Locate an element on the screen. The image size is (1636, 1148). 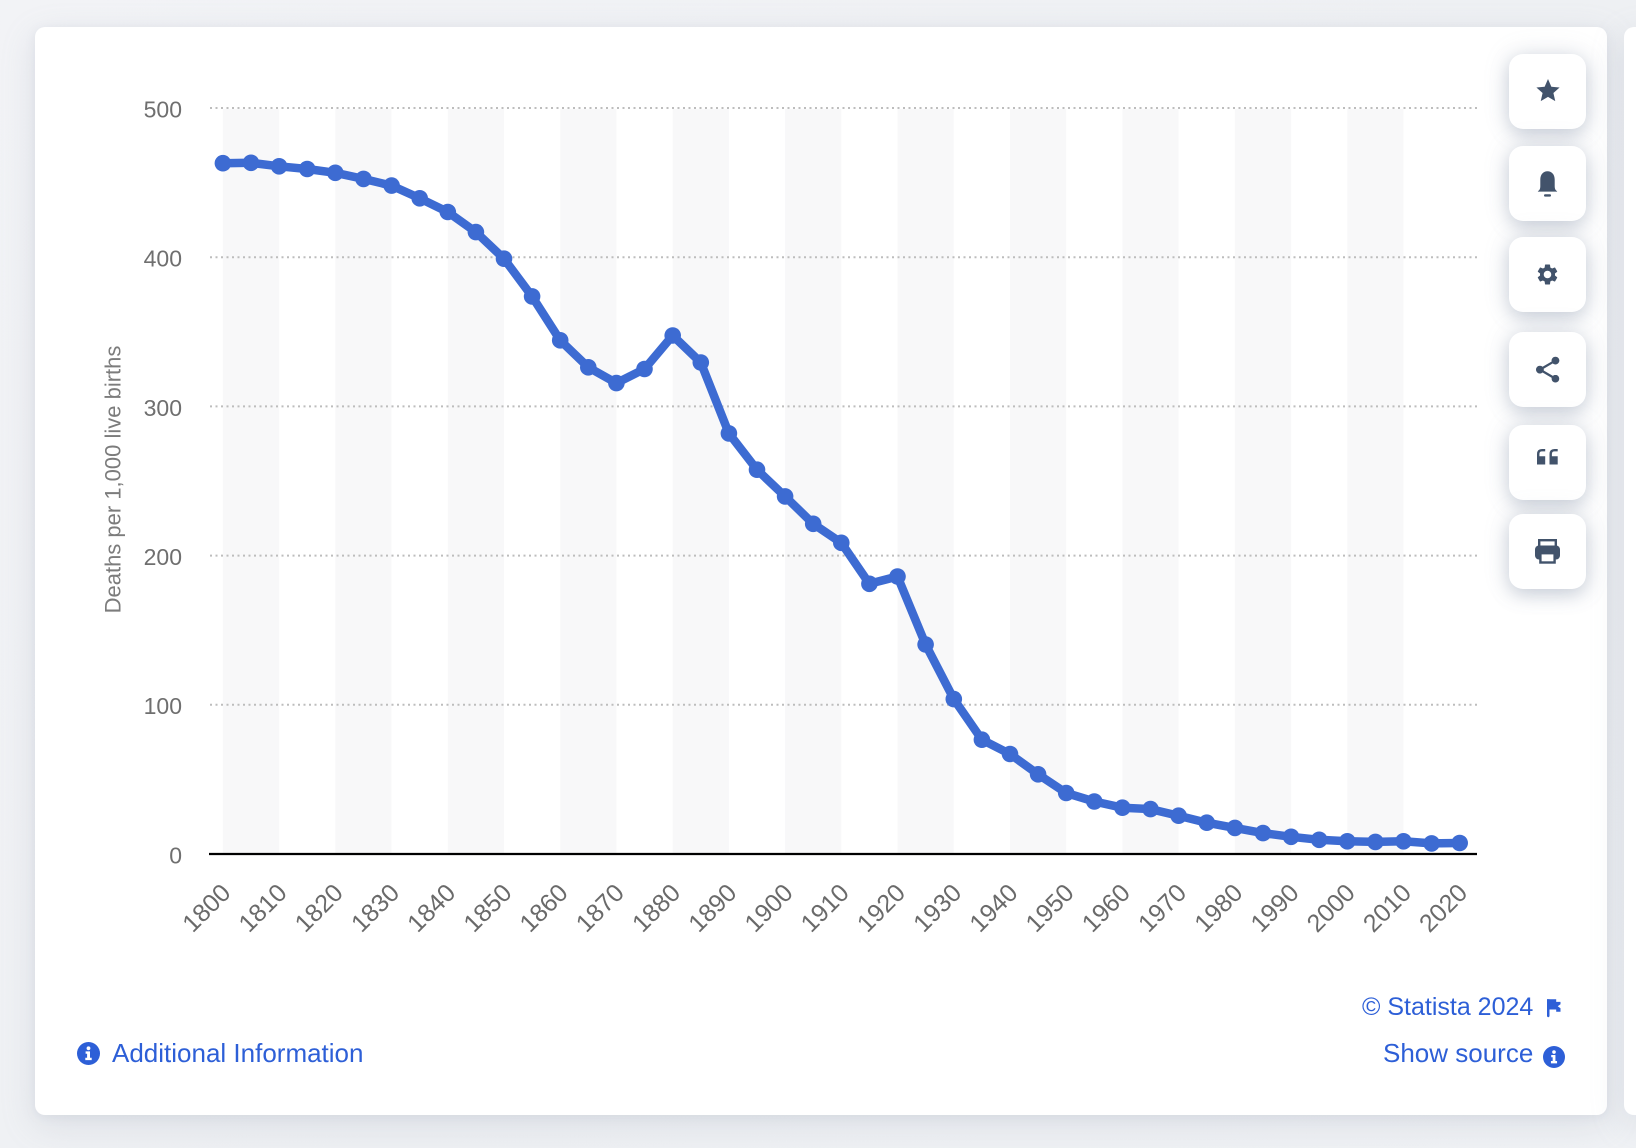
svg-text: 1850 is located at coordinates (487, 908).